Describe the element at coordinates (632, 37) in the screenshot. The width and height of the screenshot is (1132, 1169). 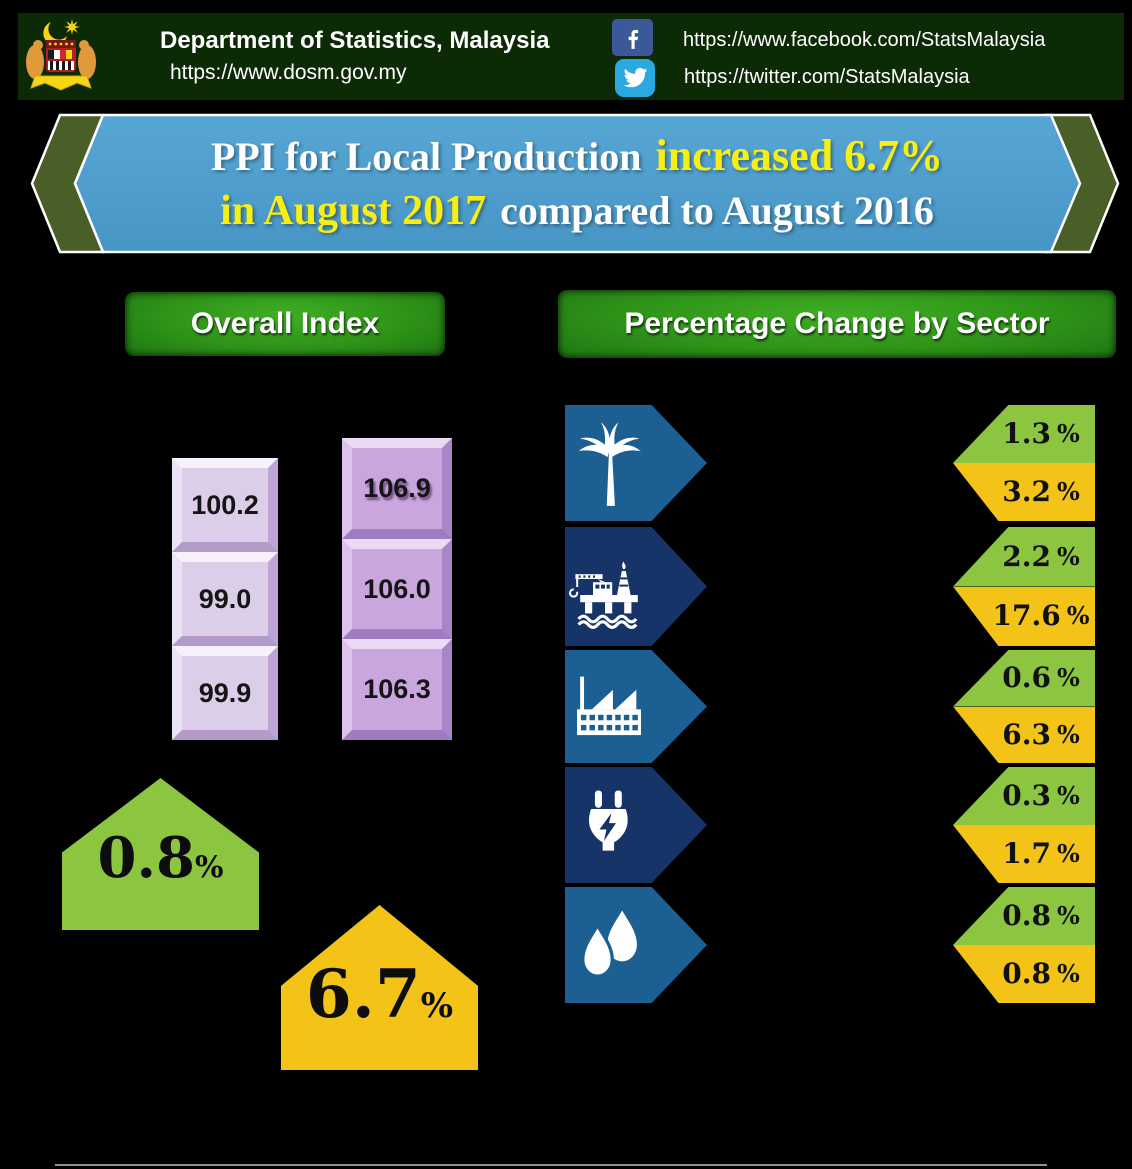
I see `facebook-icon` at that location.